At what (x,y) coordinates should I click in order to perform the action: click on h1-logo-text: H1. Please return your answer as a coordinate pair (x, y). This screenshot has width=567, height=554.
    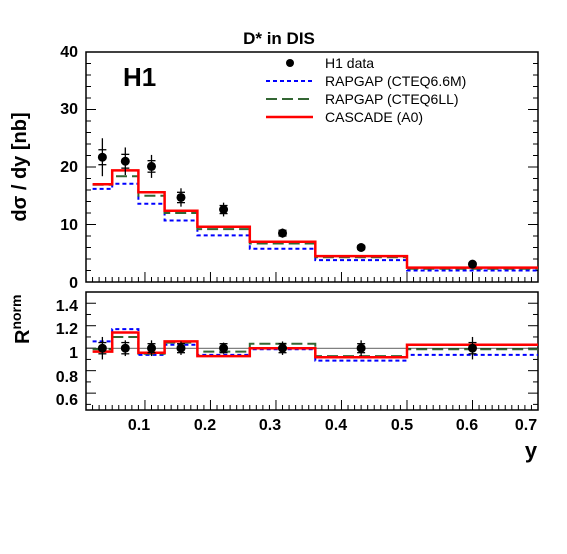
    Looking at the image, I should click on (139, 77).